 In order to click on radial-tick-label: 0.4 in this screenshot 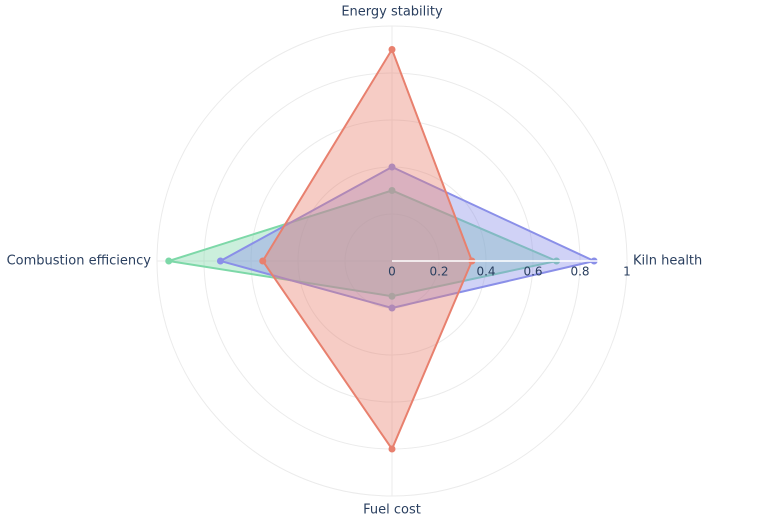, I will do `click(485, 272)`.